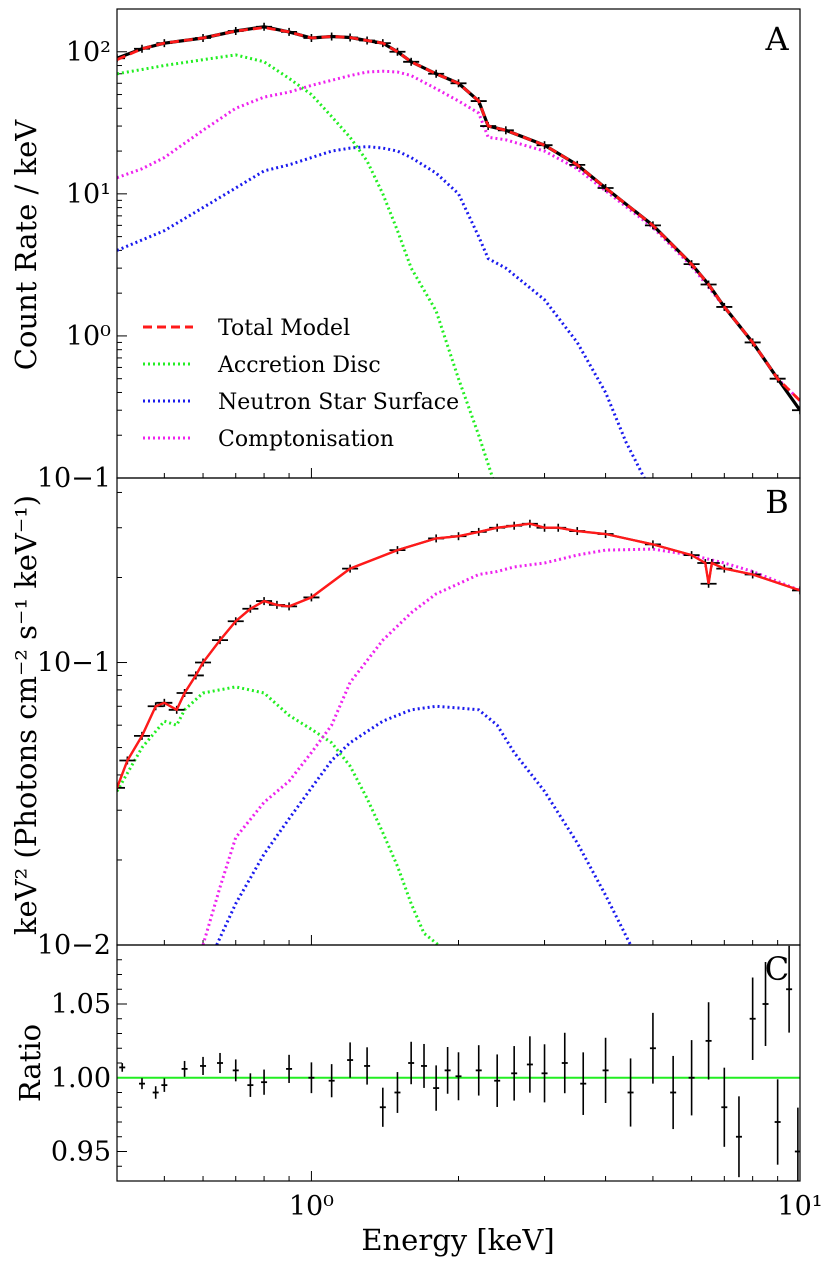 This screenshot has width=831, height=1266. What do you see at coordinates (777, 502) in the screenshot?
I see `panel-b-letter: B` at bounding box center [777, 502].